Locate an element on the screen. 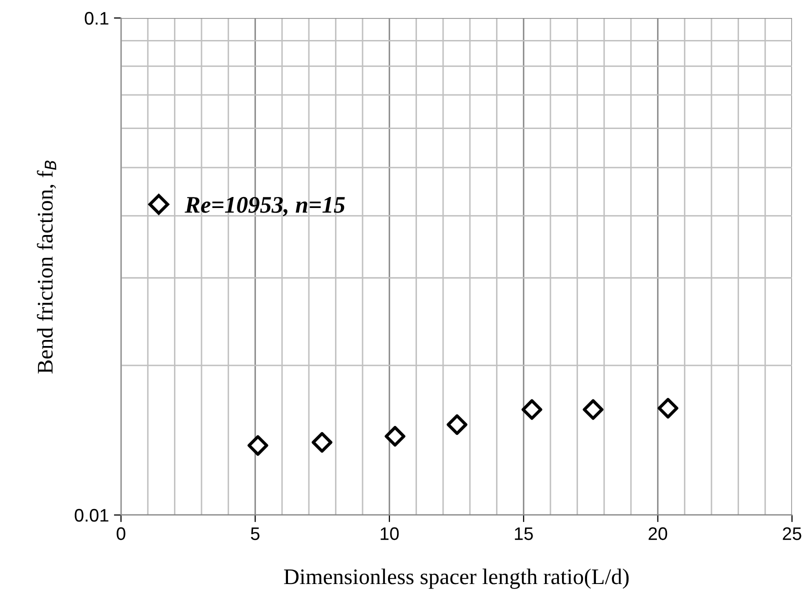  x-tick-label: 15 is located at coordinates (523, 533).